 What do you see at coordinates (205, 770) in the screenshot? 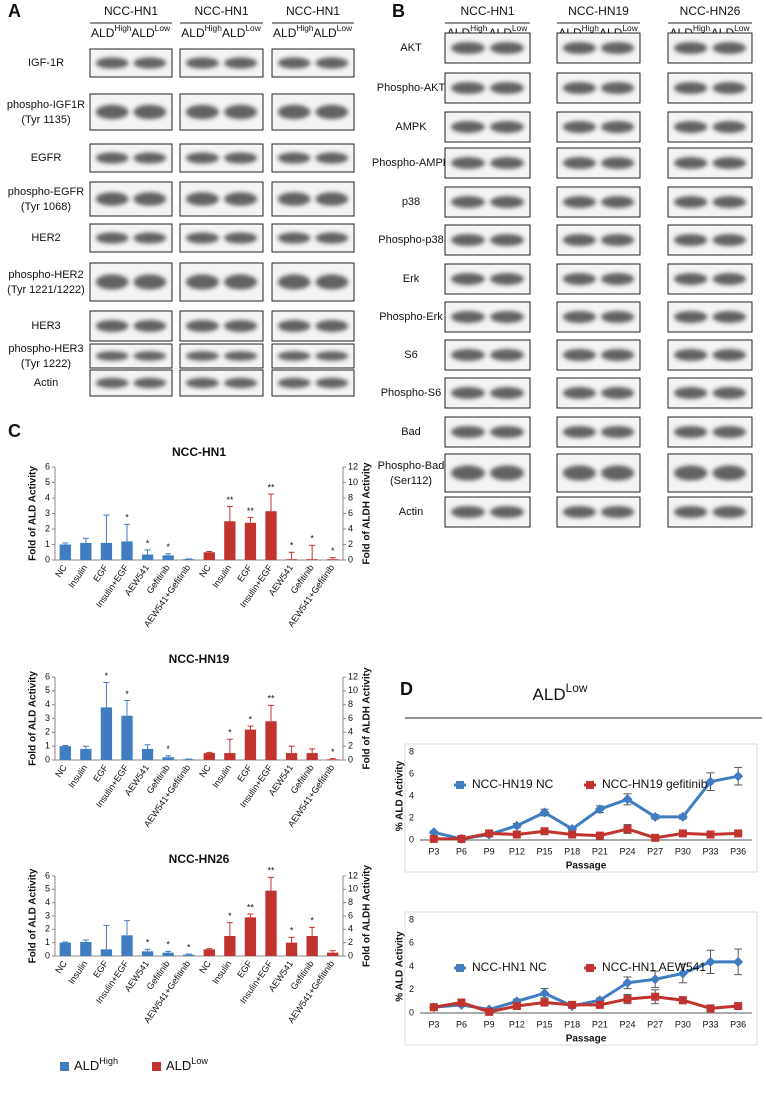
I see `x-tick-label: NC` at bounding box center [205, 770].